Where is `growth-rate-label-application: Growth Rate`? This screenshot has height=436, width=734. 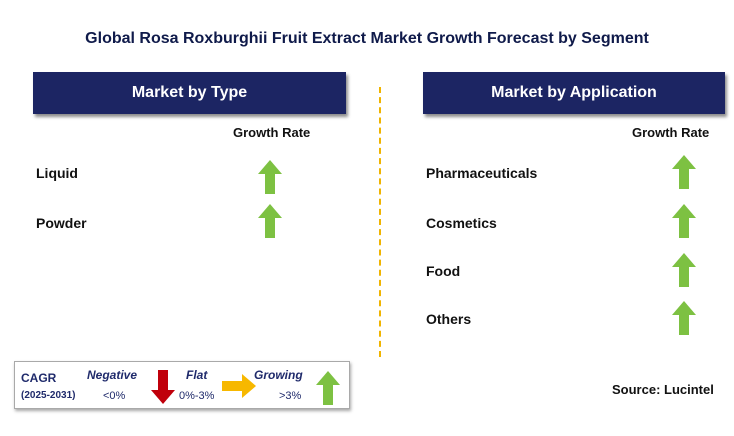
growth-rate-label-application: Growth Rate is located at coordinates (671, 132).